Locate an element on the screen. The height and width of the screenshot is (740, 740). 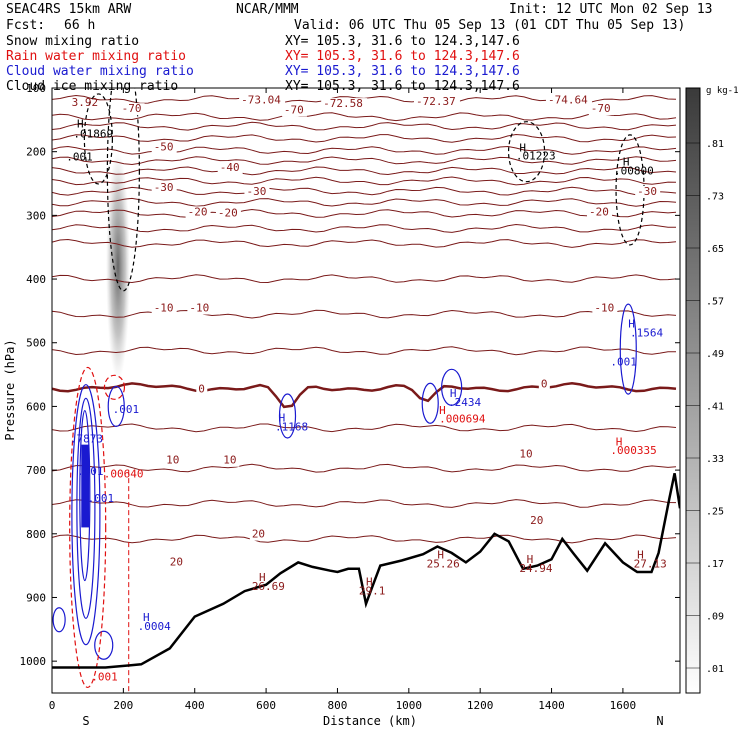
model-title: SEAC4RS 15km ARW is located at coordinates (69, 9).